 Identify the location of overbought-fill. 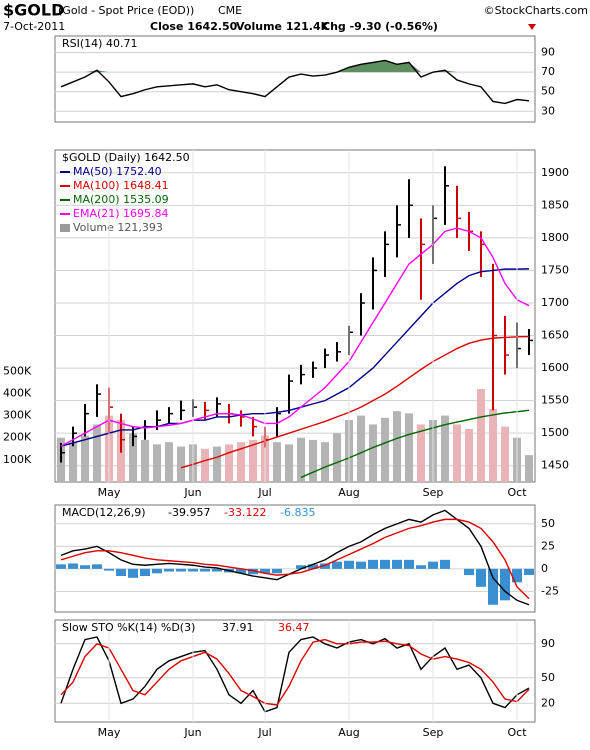
(295, 66).